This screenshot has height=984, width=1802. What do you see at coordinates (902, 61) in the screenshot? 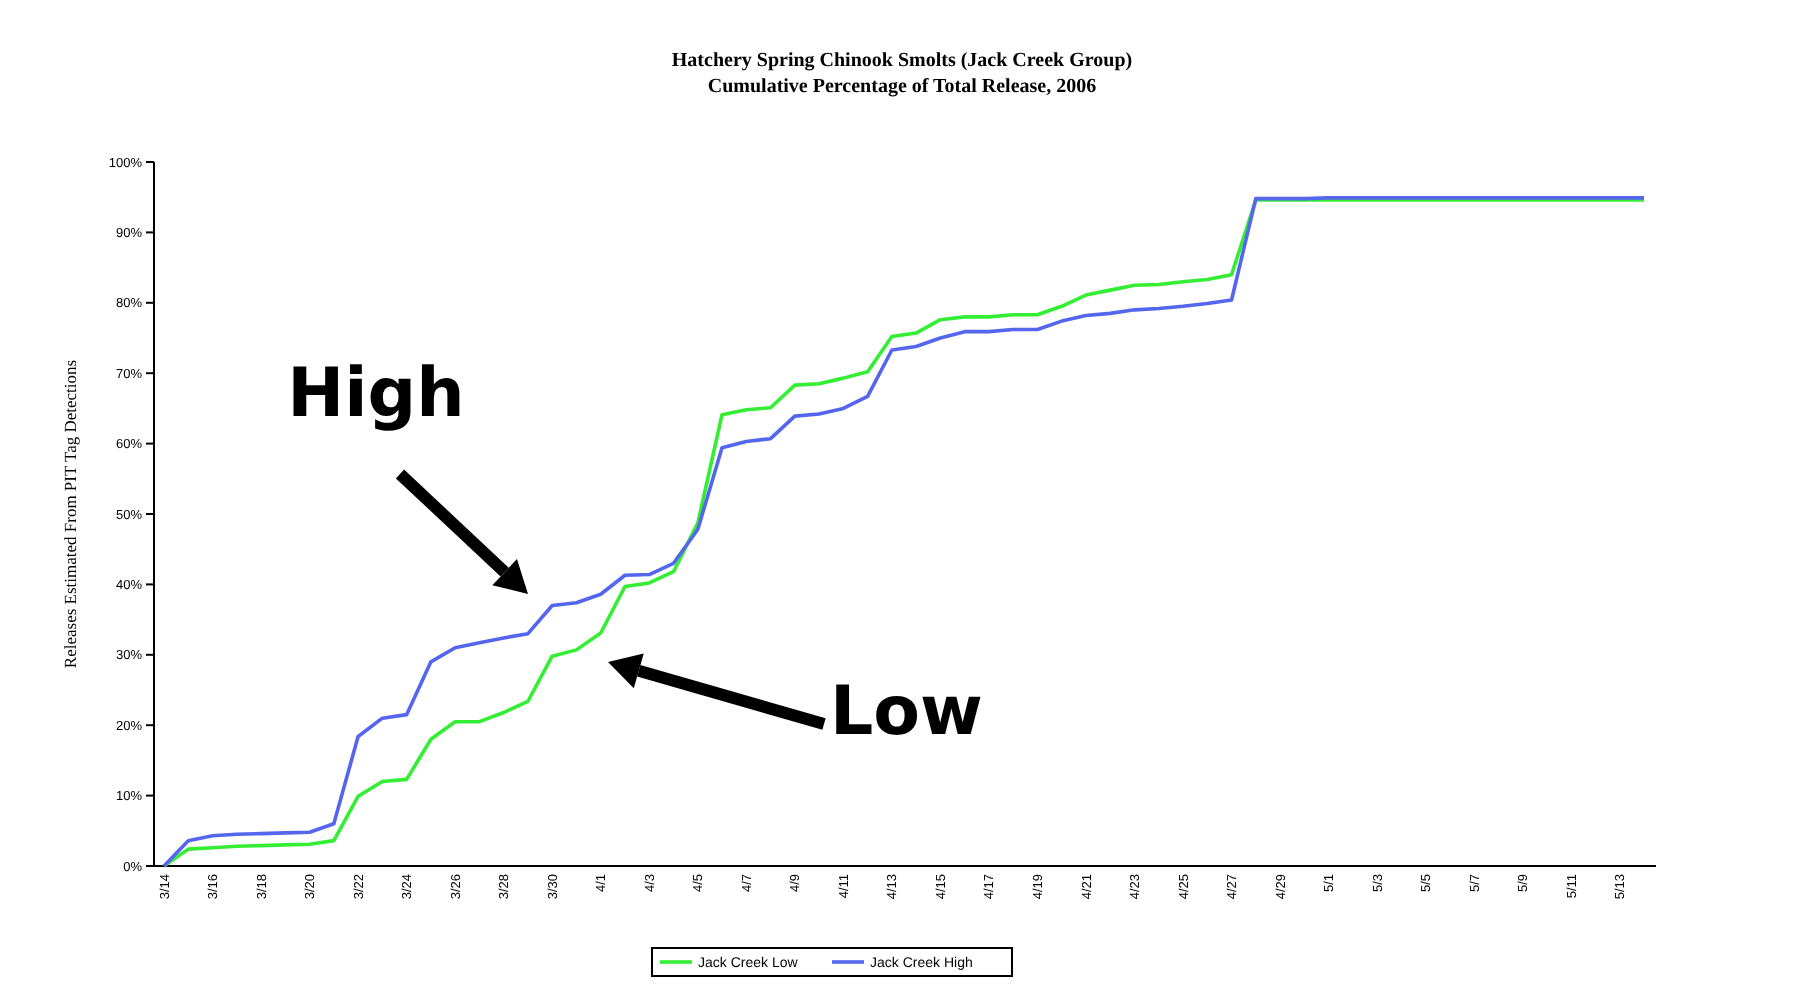
I see `chart-title: Hatchery Spring Chinook Smolts (Jack Creek Group)` at bounding box center [902, 61].